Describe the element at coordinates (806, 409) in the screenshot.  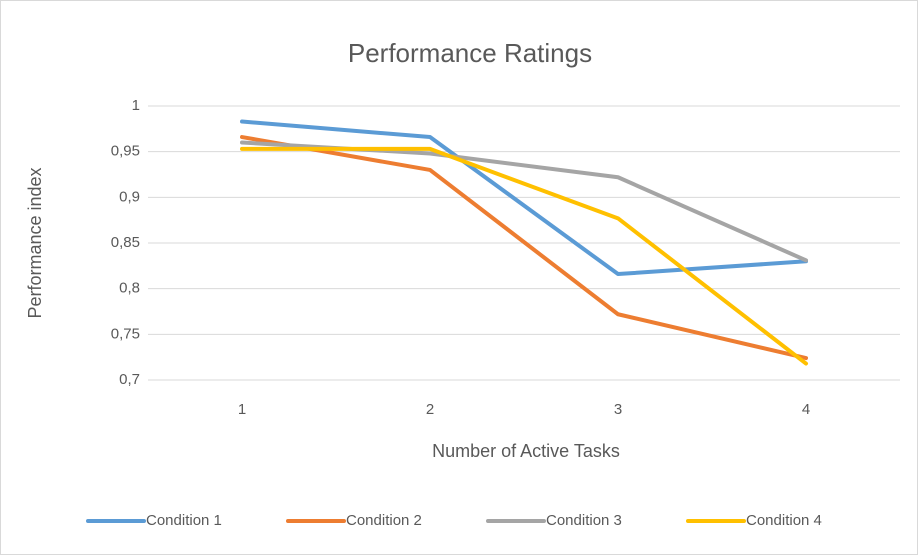
I see `x-tick-label: 4` at that location.